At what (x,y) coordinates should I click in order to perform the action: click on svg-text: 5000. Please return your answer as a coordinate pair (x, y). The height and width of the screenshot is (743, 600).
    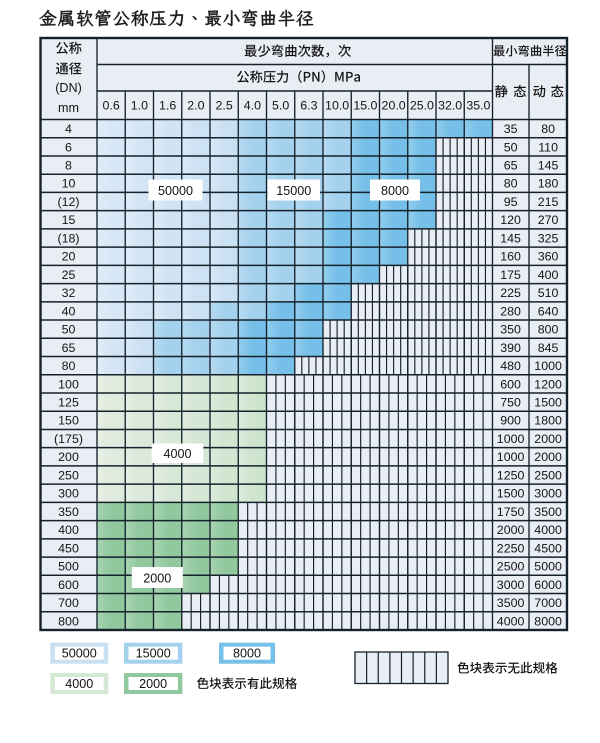
    Looking at the image, I should click on (548, 567).